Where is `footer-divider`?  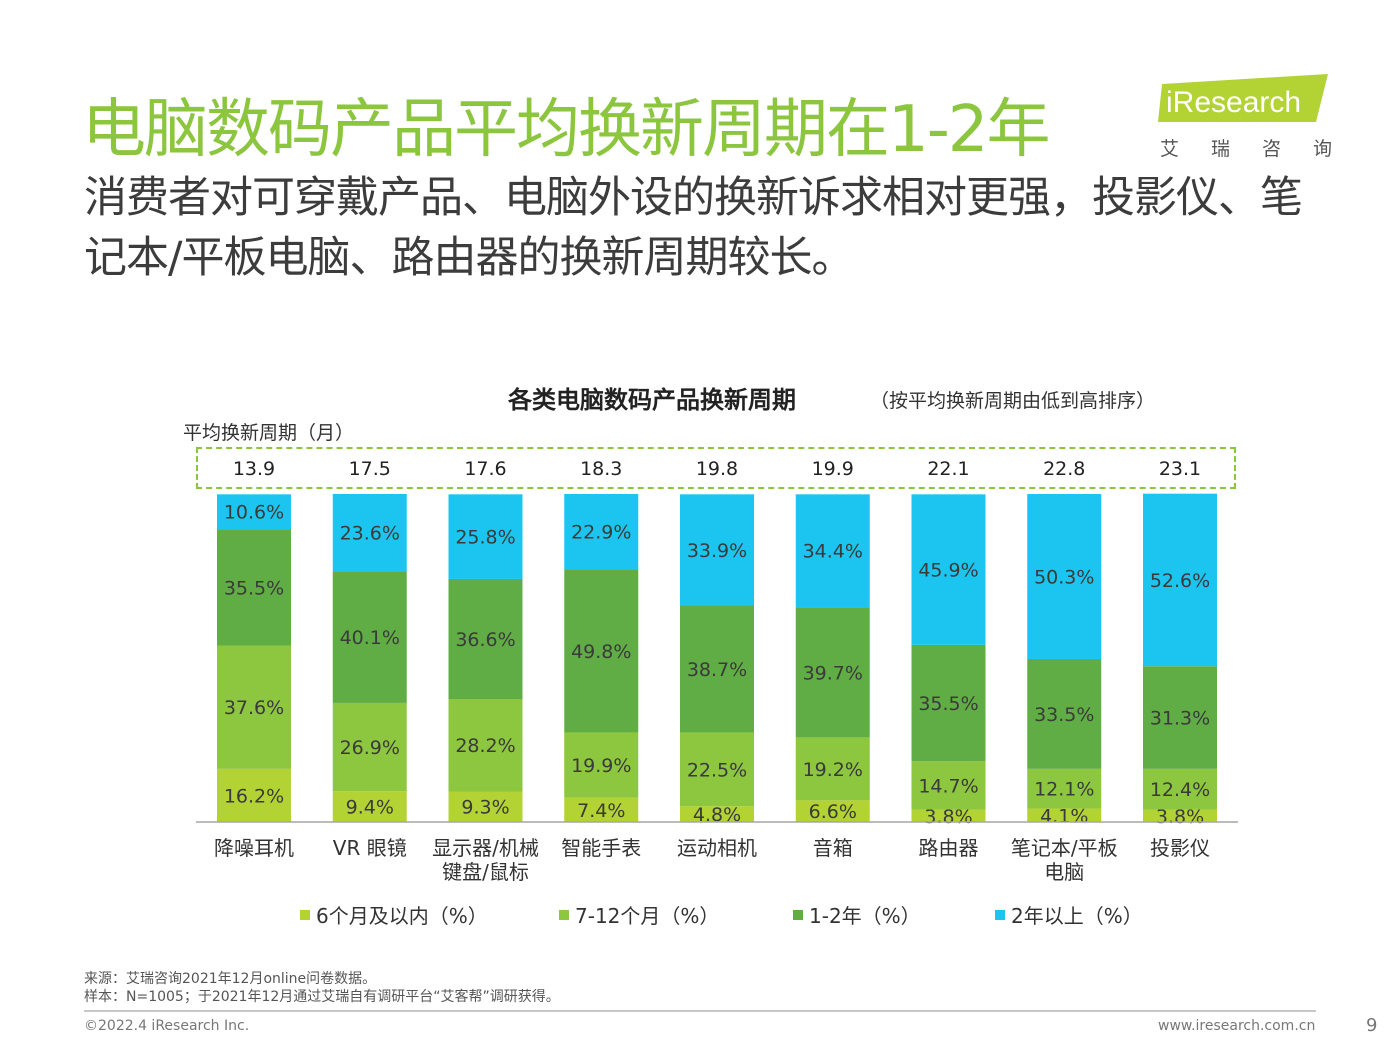
footer-divider is located at coordinates (700, 1011).